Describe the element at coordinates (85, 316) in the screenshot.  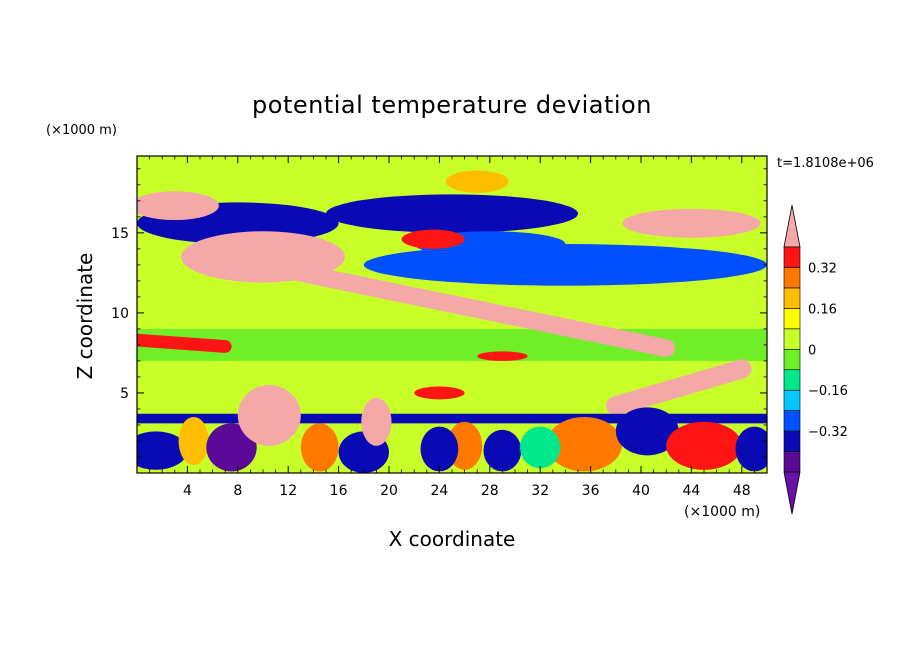
I see `y-axis-label: Z coordinate` at that location.